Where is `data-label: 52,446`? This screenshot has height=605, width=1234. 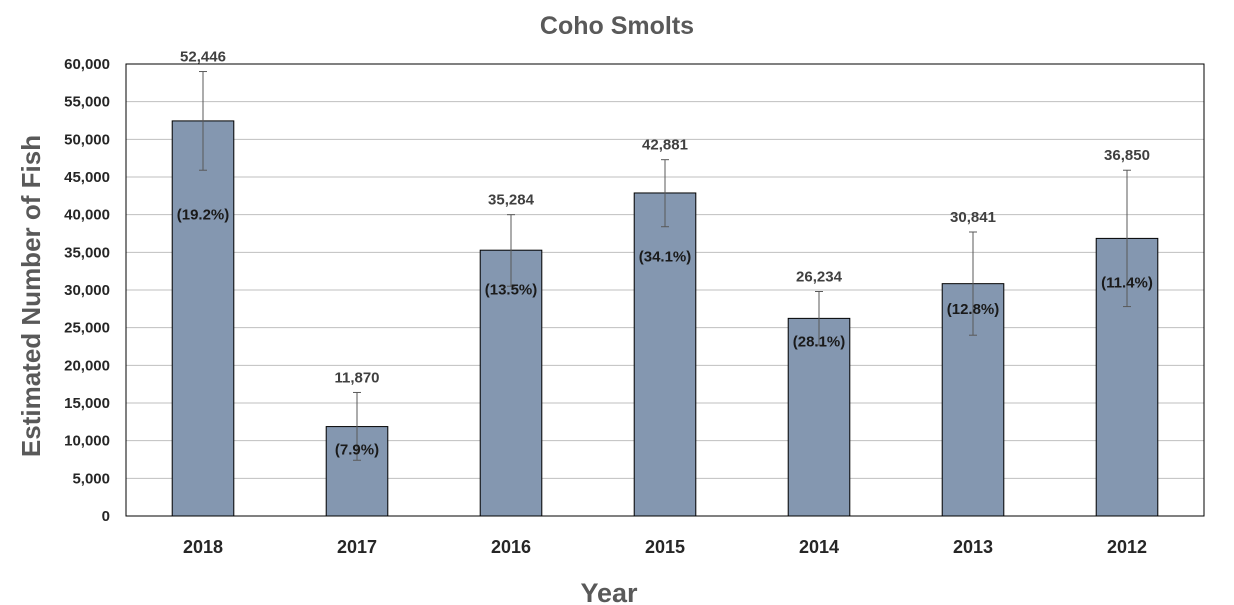
data-label: 52,446 is located at coordinates (203, 57).